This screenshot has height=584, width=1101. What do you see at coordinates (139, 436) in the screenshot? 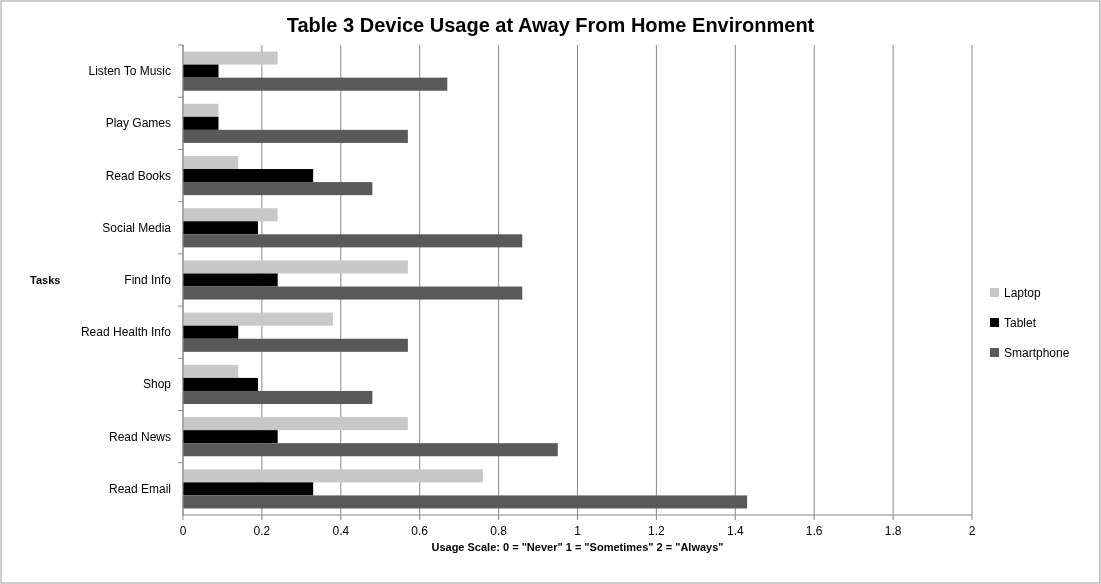
I see `y-tick-label: Read News` at bounding box center [139, 436].